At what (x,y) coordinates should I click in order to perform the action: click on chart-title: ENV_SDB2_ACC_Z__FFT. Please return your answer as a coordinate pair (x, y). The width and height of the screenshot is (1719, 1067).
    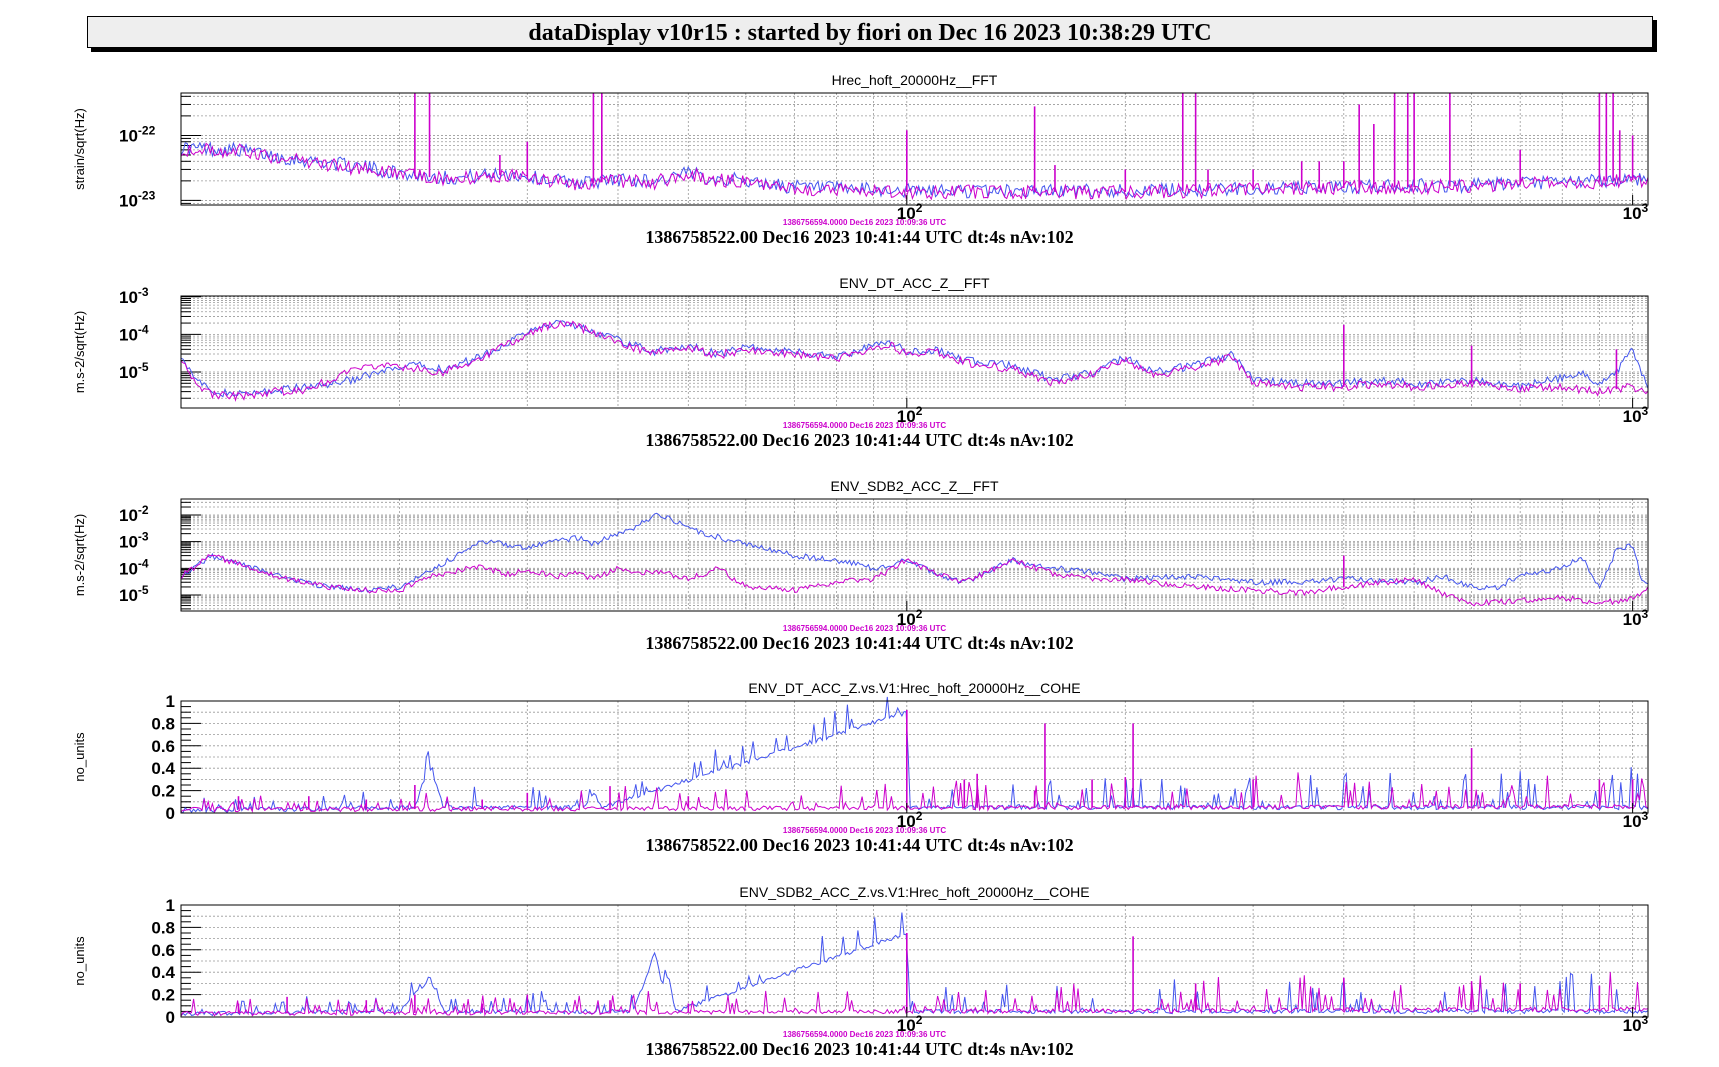
    Looking at the image, I should click on (914, 486).